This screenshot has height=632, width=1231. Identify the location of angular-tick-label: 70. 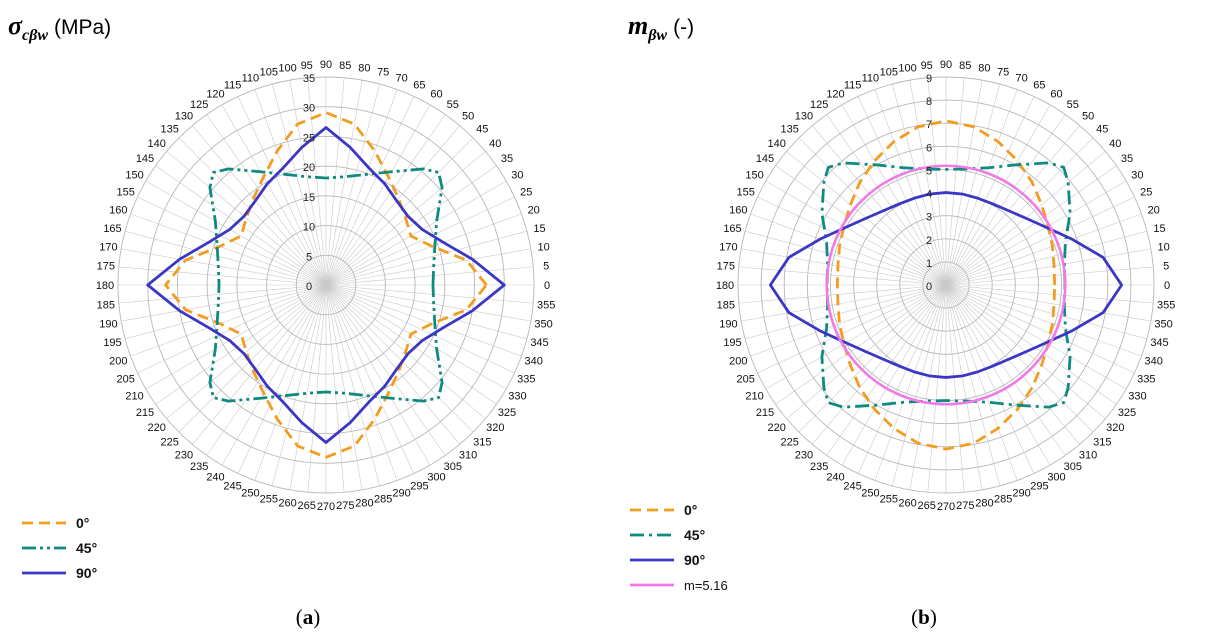
(401, 78).